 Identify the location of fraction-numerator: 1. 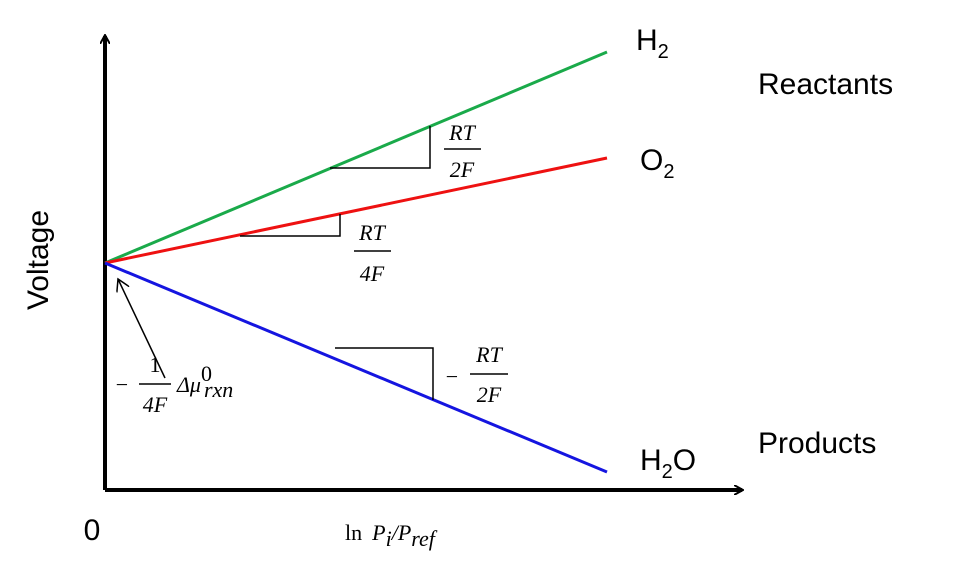
(155, 364).